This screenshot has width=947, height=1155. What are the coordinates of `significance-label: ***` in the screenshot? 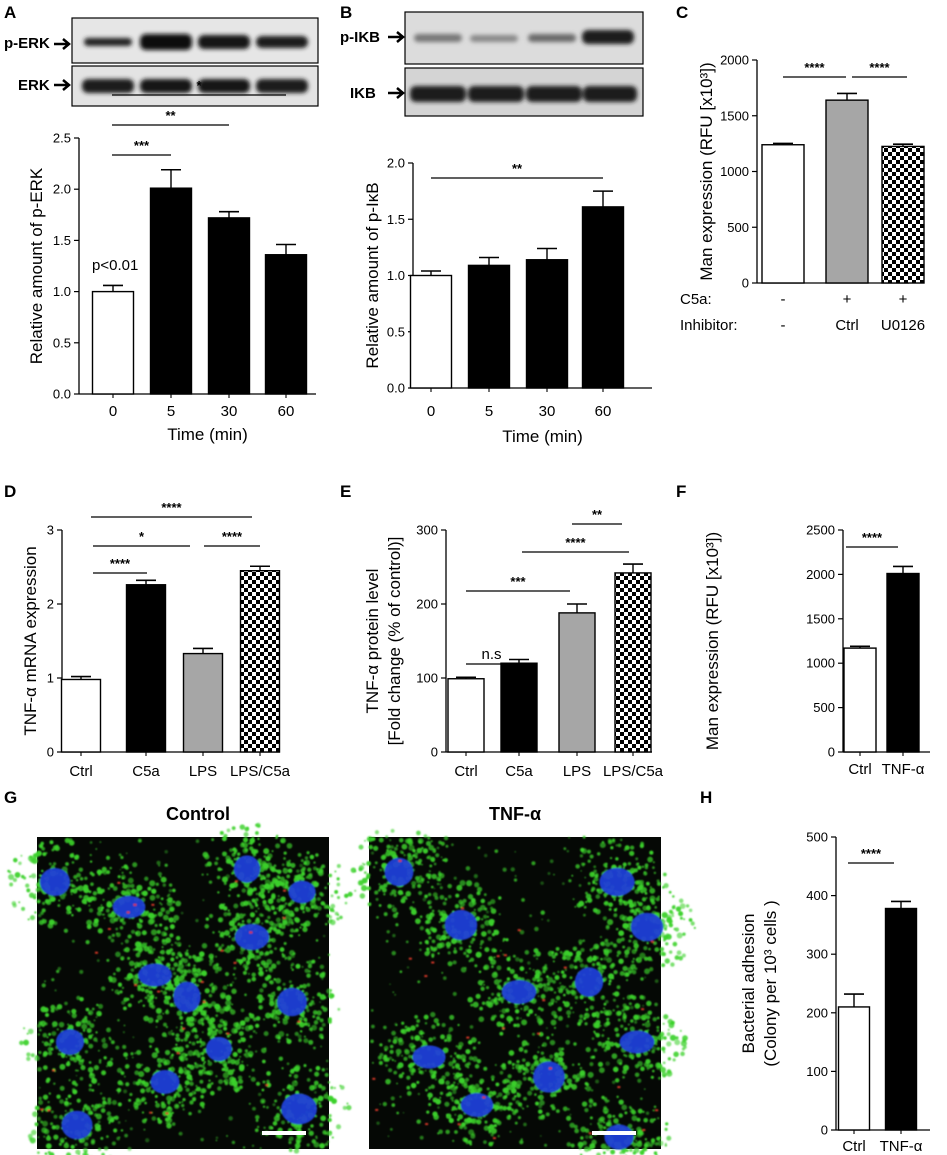 It's located at (518, 581).